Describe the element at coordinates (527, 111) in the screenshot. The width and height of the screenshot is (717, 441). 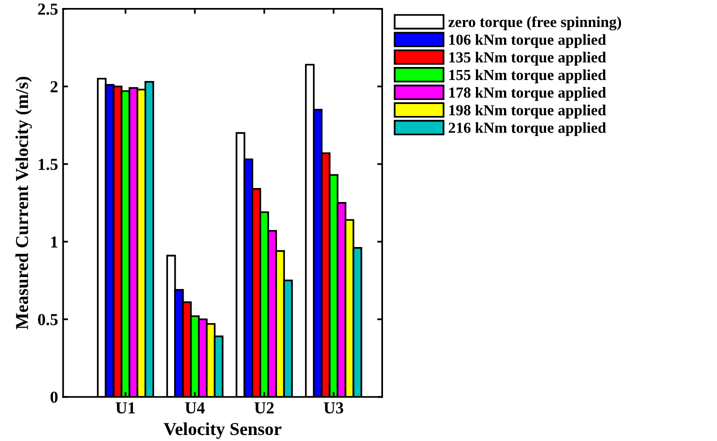
I see `legend-label: 198 kNm torque applied` at that location.